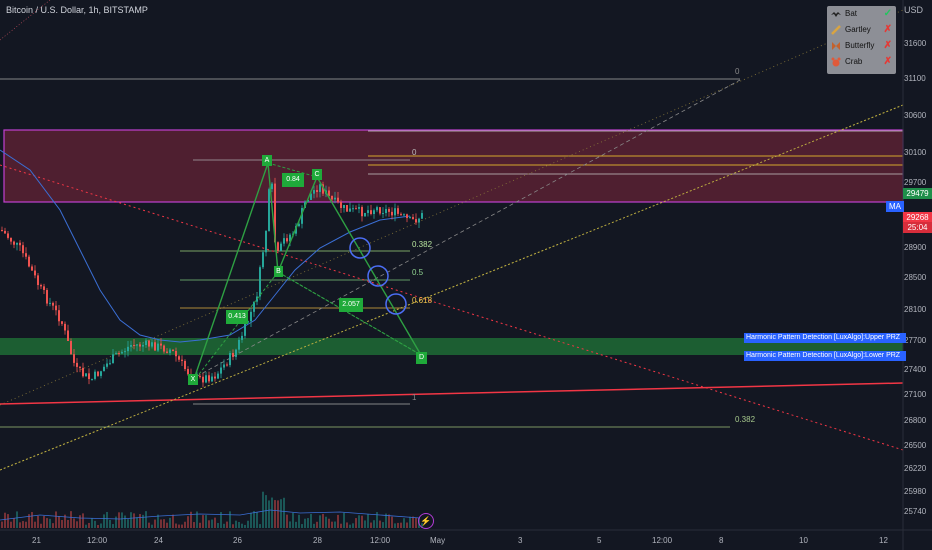 Image resolution: width=932 pixels, height=550 pixels. Describe the element at coordinates (292, 170) in the screenshot. I see `pattern-ac` at that location.